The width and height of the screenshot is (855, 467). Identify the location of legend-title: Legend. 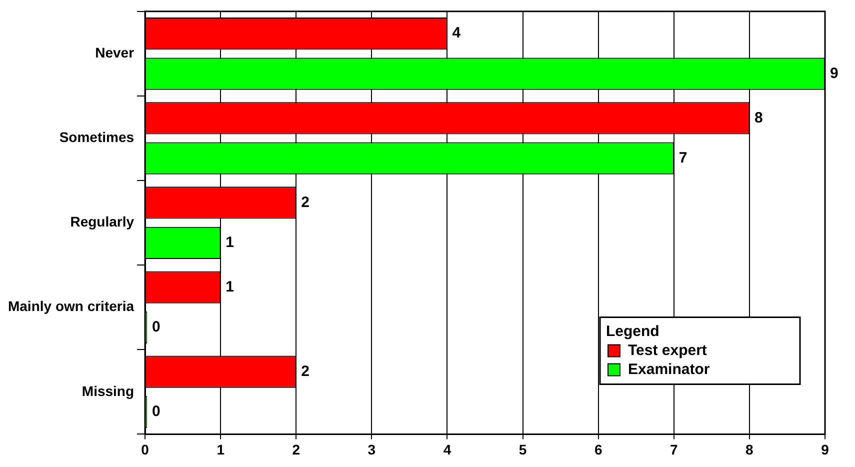
(633, 331).